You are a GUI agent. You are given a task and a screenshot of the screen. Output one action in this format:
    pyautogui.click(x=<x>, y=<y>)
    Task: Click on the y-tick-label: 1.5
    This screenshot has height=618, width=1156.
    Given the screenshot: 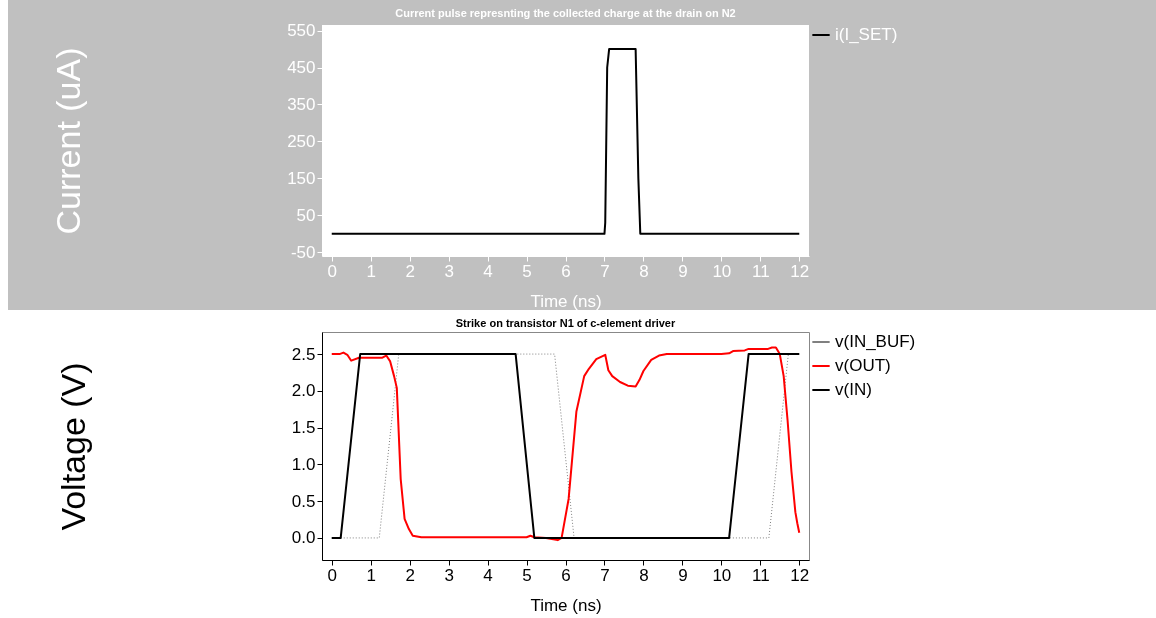 What is the action you would take?
    pyautogui.click(x=303, y=428)
    